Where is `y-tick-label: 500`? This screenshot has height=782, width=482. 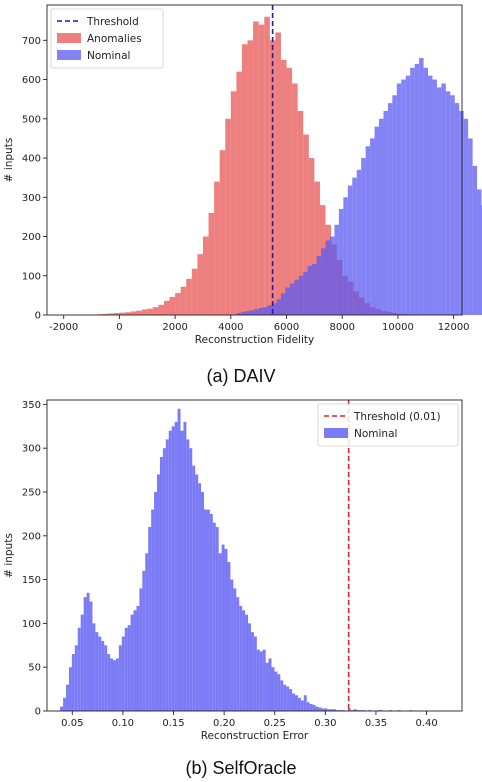 y-tick-label: 500 is located at coordinates (31, 119).